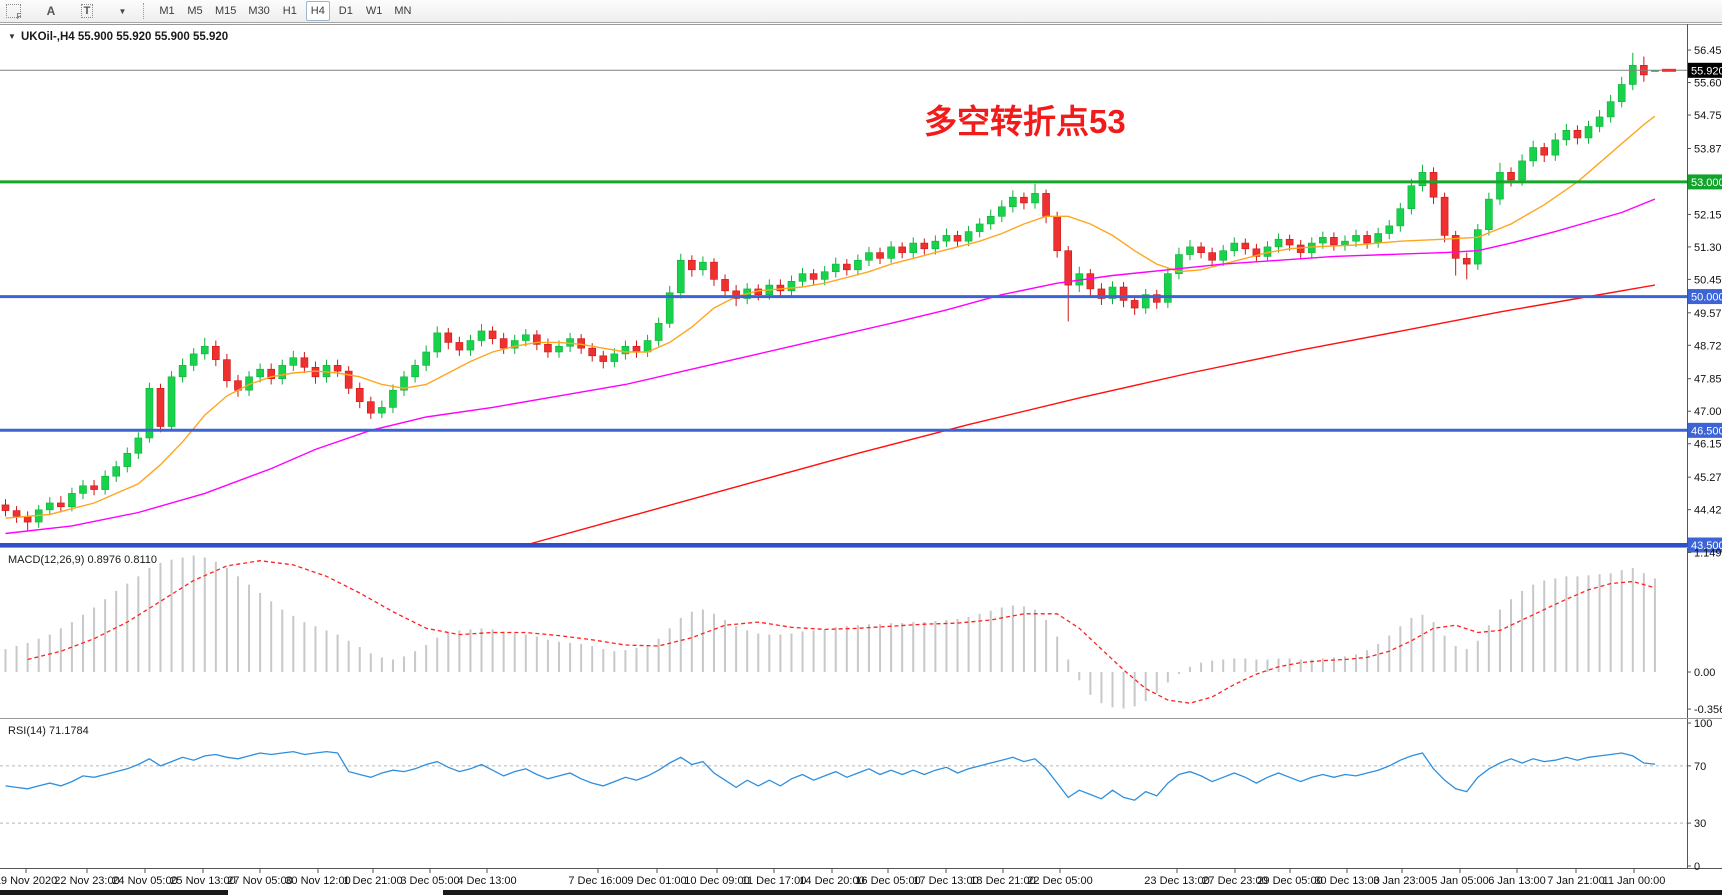 The height and width of the screenshot is (896, 1722). I want to click on timeframe-button-h1: H1, so click(290, 11).